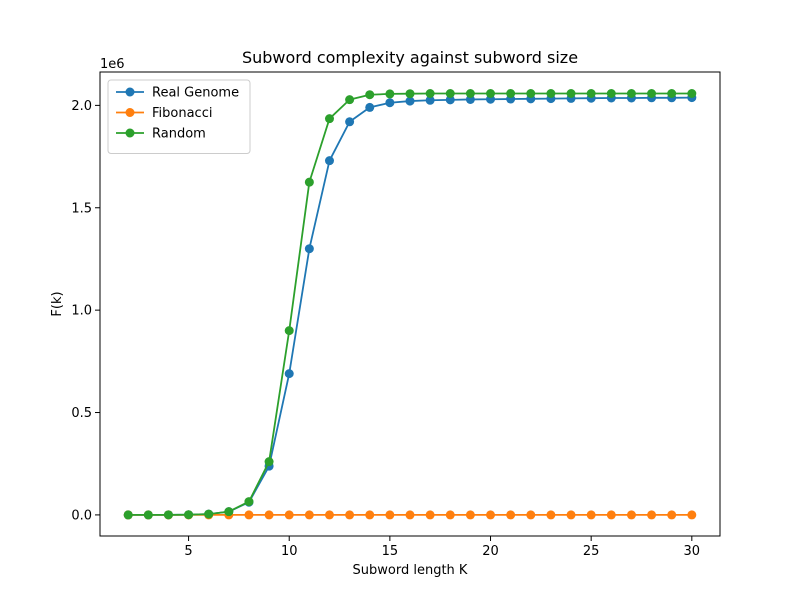 The height and width of the screenshot is (600, 800). What do you see at coordinates (81, 515) in the screenshot?
I see `y-tick-label: 0.0` at bounding box center [81, 515].